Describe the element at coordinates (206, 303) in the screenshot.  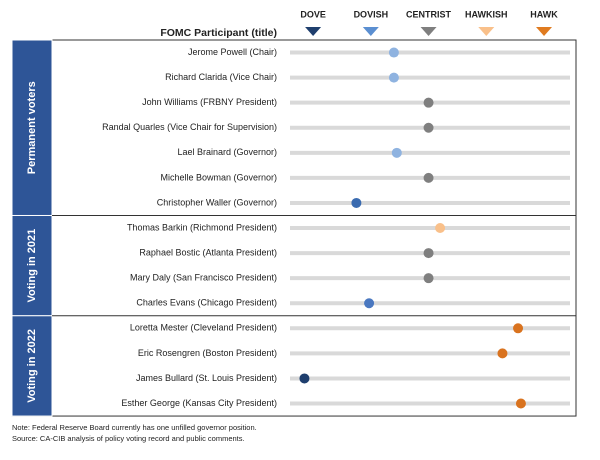
I see `participant-label: Charles Evans (Chicago President)` at that location.